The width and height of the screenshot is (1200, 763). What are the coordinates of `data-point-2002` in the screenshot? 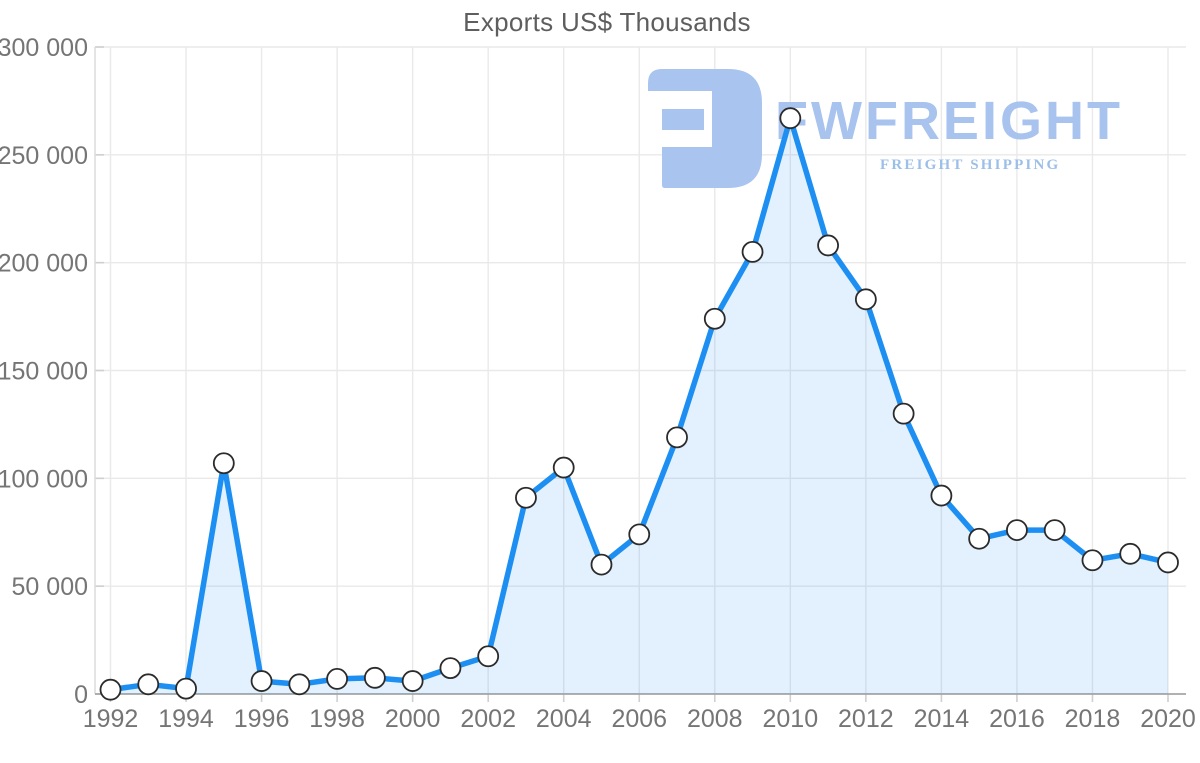 It's located at (488, 656).